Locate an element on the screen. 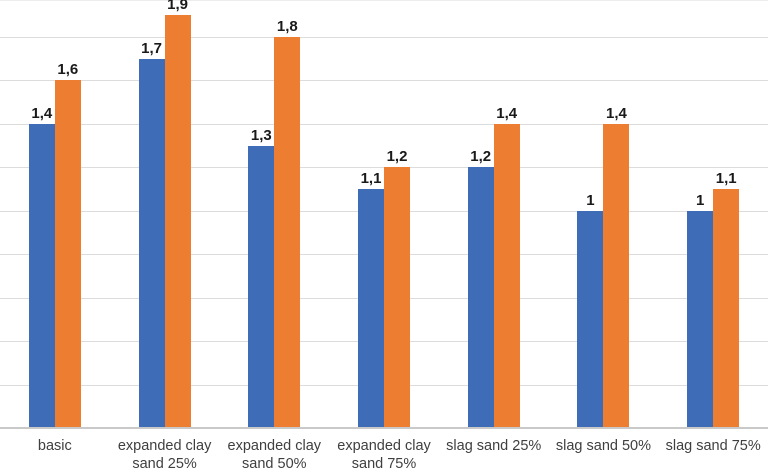 This screenshot has height=475, width=768. bar-wrap-series-orange-slag-sand-75: 1,1 is located at coordinates (726, 299).